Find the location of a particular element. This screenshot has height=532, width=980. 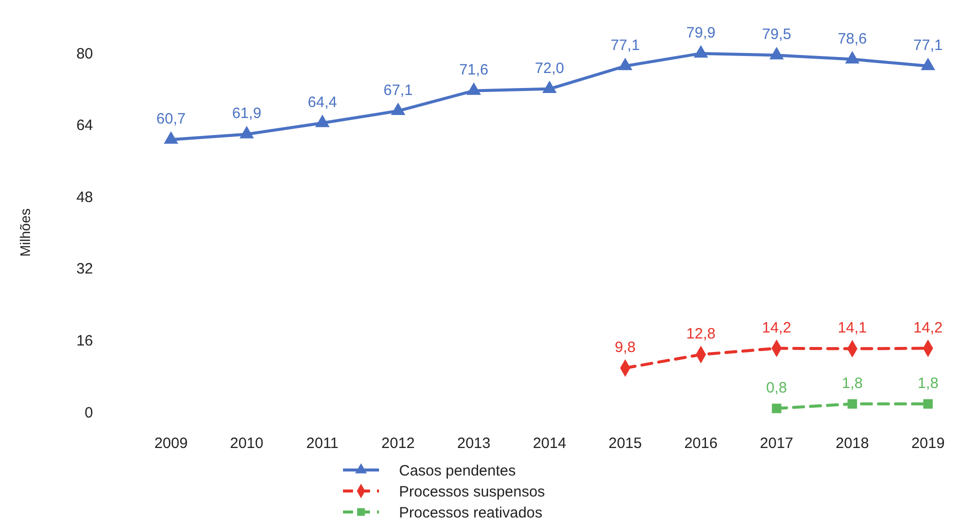

data-label: 14,1 is located at coordinates (852, 328).